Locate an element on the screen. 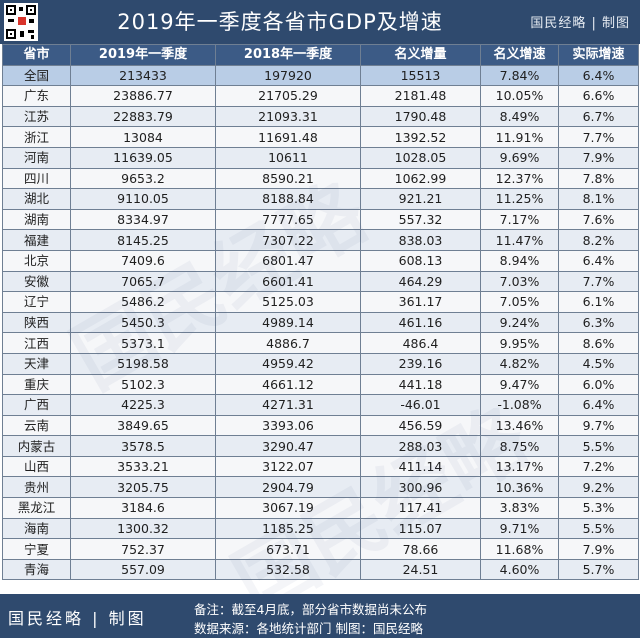 The image size is (640, 638). value-cell: 461.16 is located at coordinates (420, 322).